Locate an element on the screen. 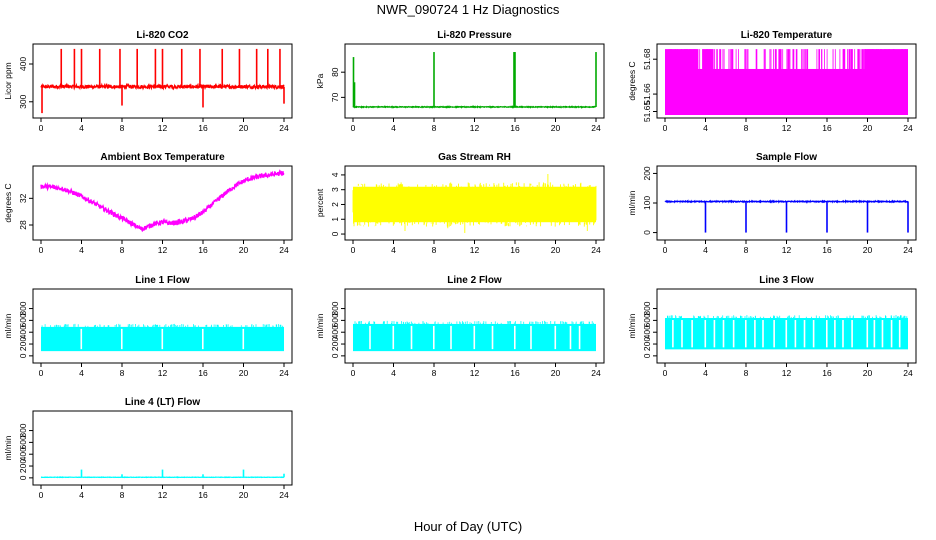 This screenshot has height=540, width=936. panel-title: Gas Stream RH is located at coordinates (474, 157).